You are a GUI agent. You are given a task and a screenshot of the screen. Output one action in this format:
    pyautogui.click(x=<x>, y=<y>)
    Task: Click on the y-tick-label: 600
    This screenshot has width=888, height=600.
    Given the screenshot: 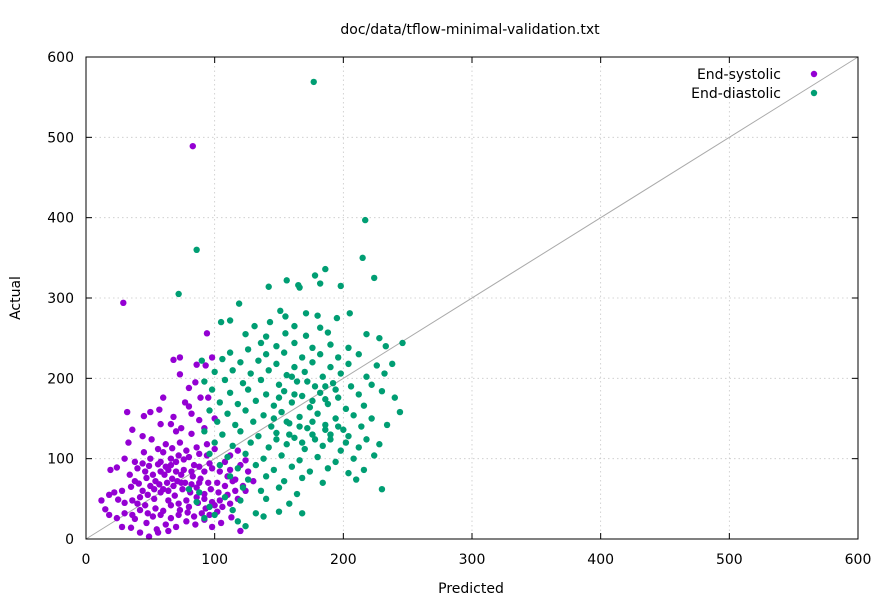 What is the action you would take?
    pyautogui.click(x=60, y=58)
    